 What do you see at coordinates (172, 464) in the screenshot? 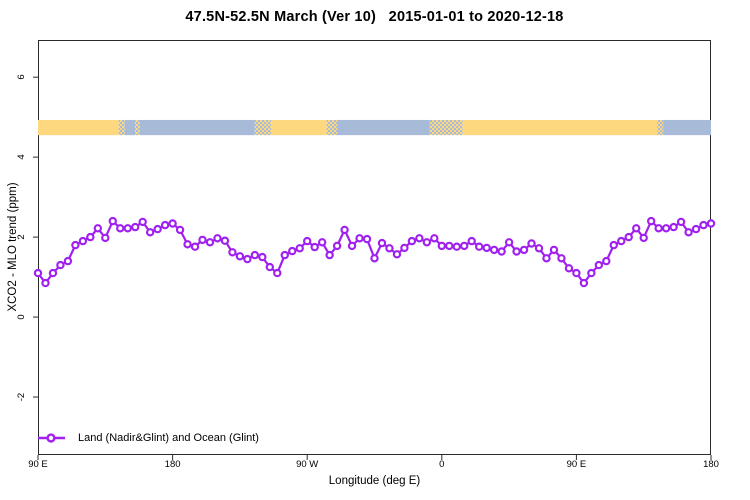
I see `x-tick-label: 180` at bounding box center [172, 464].